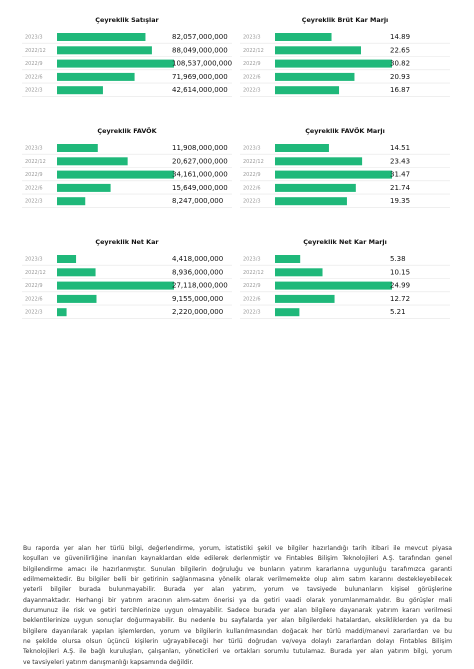 This screenshot has width=474, height=669. Describe the element at coordinates (345, 130) in the screenshot. I see `chart-title: Çeyreklik FAVÖK Marjı` at that location.